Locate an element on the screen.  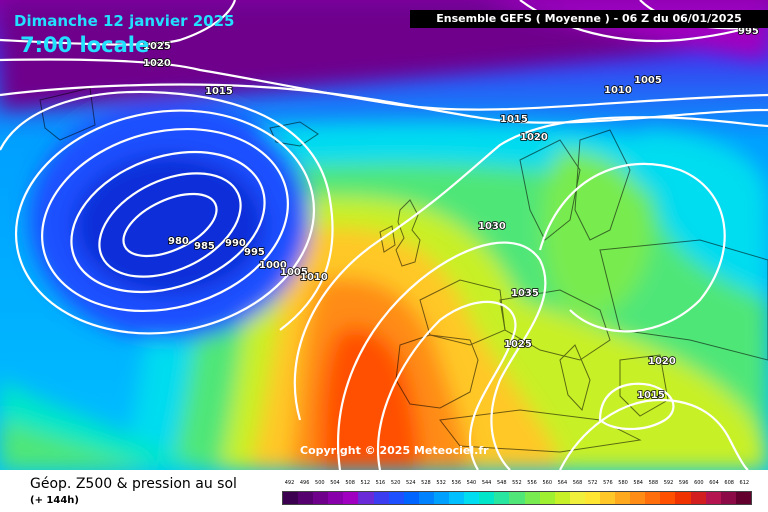
color-scale-label: 512 is located at coordinates (365, 483).